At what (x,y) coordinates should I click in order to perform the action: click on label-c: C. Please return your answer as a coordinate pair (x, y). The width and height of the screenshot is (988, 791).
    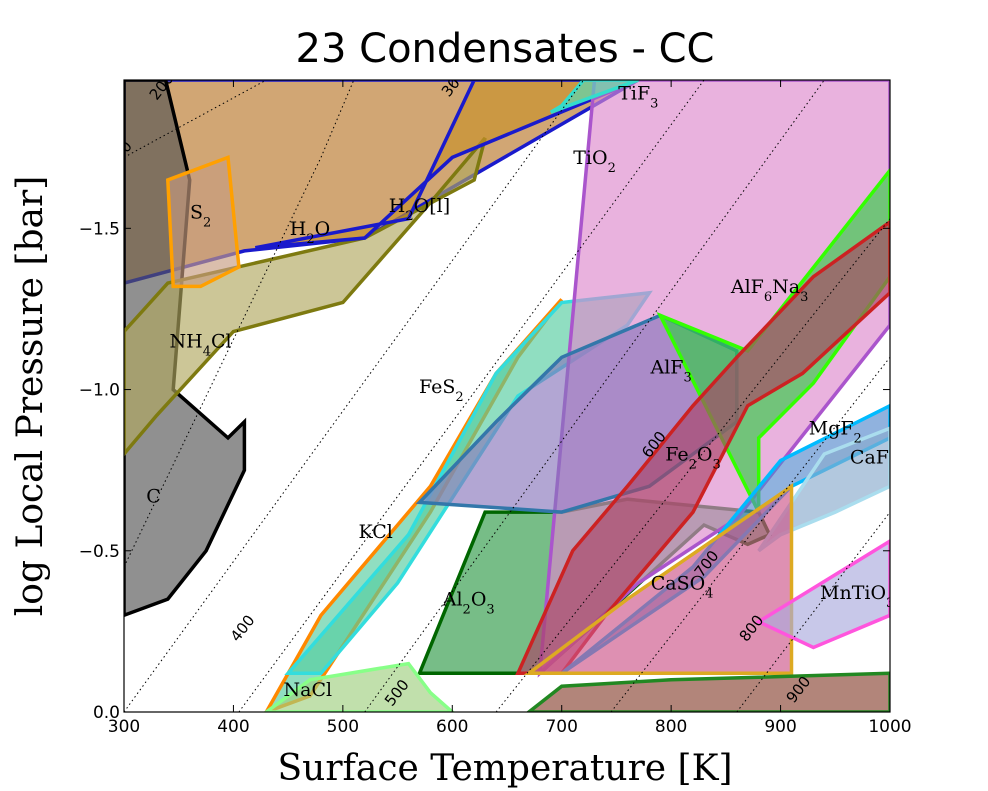
    Looking at the image, I should click on (153, 496).